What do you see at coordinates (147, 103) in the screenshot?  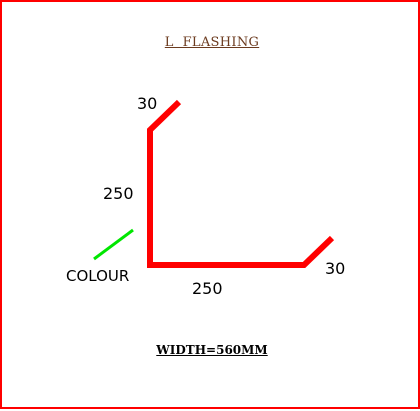 I see `top-return-dimension: 30` at bounding box center [147, 103].